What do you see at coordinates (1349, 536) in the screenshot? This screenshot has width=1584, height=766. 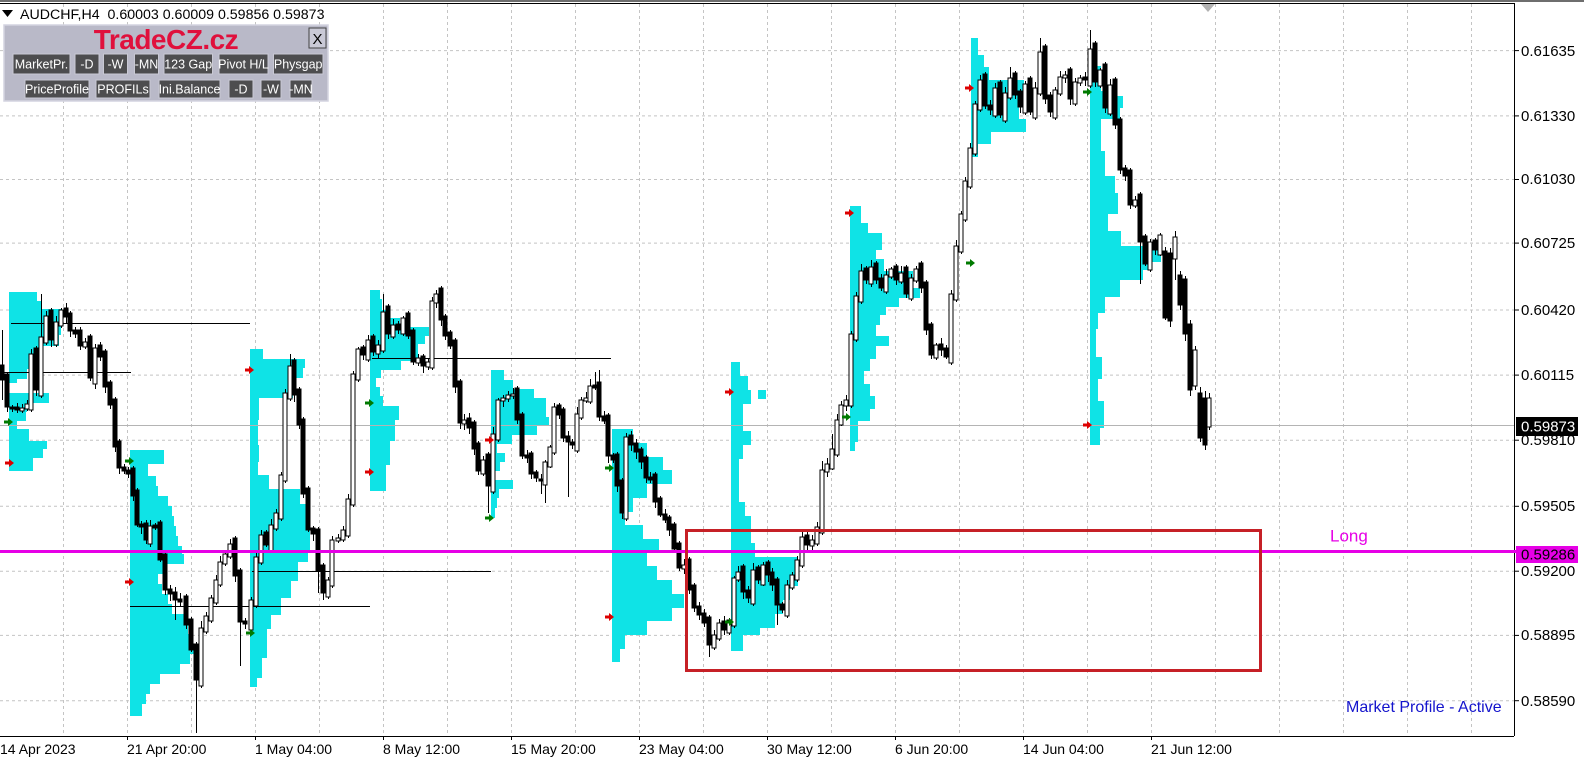 I see `svg-text: Long` at bounding box center [1349, 536].